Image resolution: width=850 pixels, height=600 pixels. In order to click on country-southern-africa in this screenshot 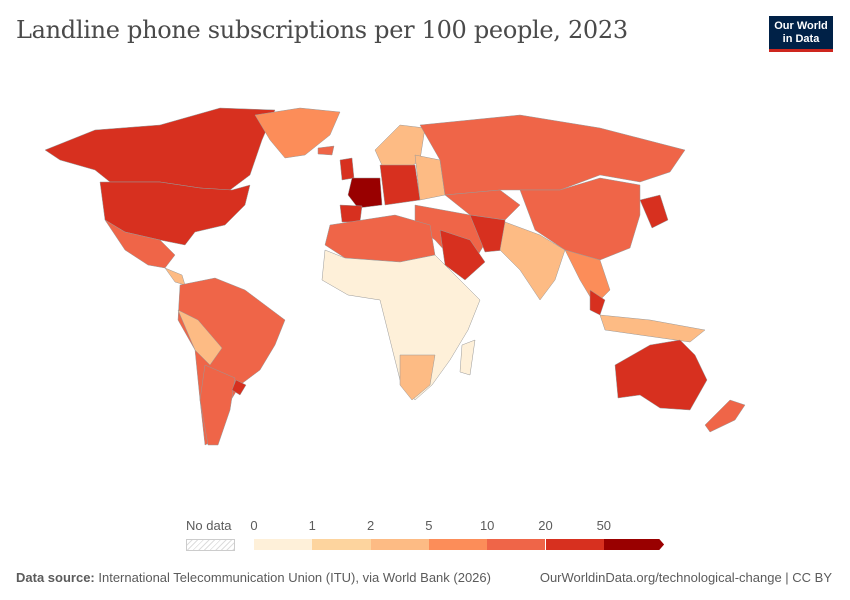, I will do `click(417, 377)`.